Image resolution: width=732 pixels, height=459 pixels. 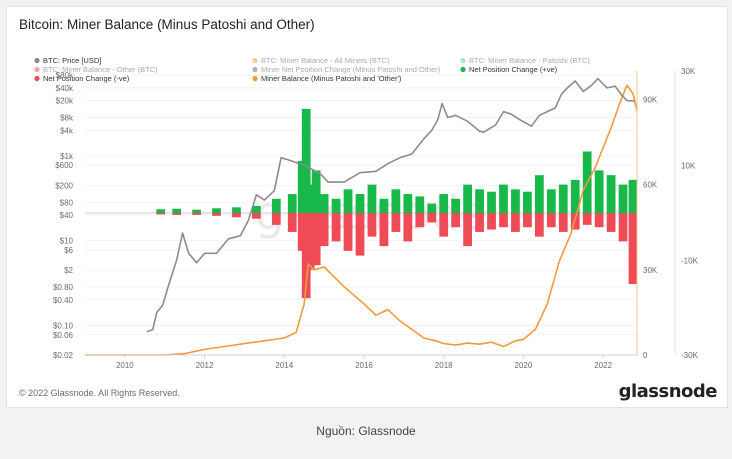 I want to click on y-mid-tick-label: 60K, so click(x=650, y=185).